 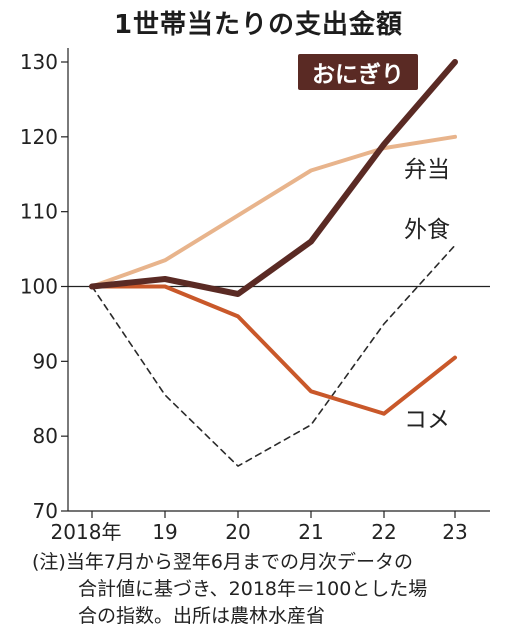 What do you see at coordinates (39, 287) in the screenshot?
I see `y-tick-label-100: 100` at bounding box center [39, 287].